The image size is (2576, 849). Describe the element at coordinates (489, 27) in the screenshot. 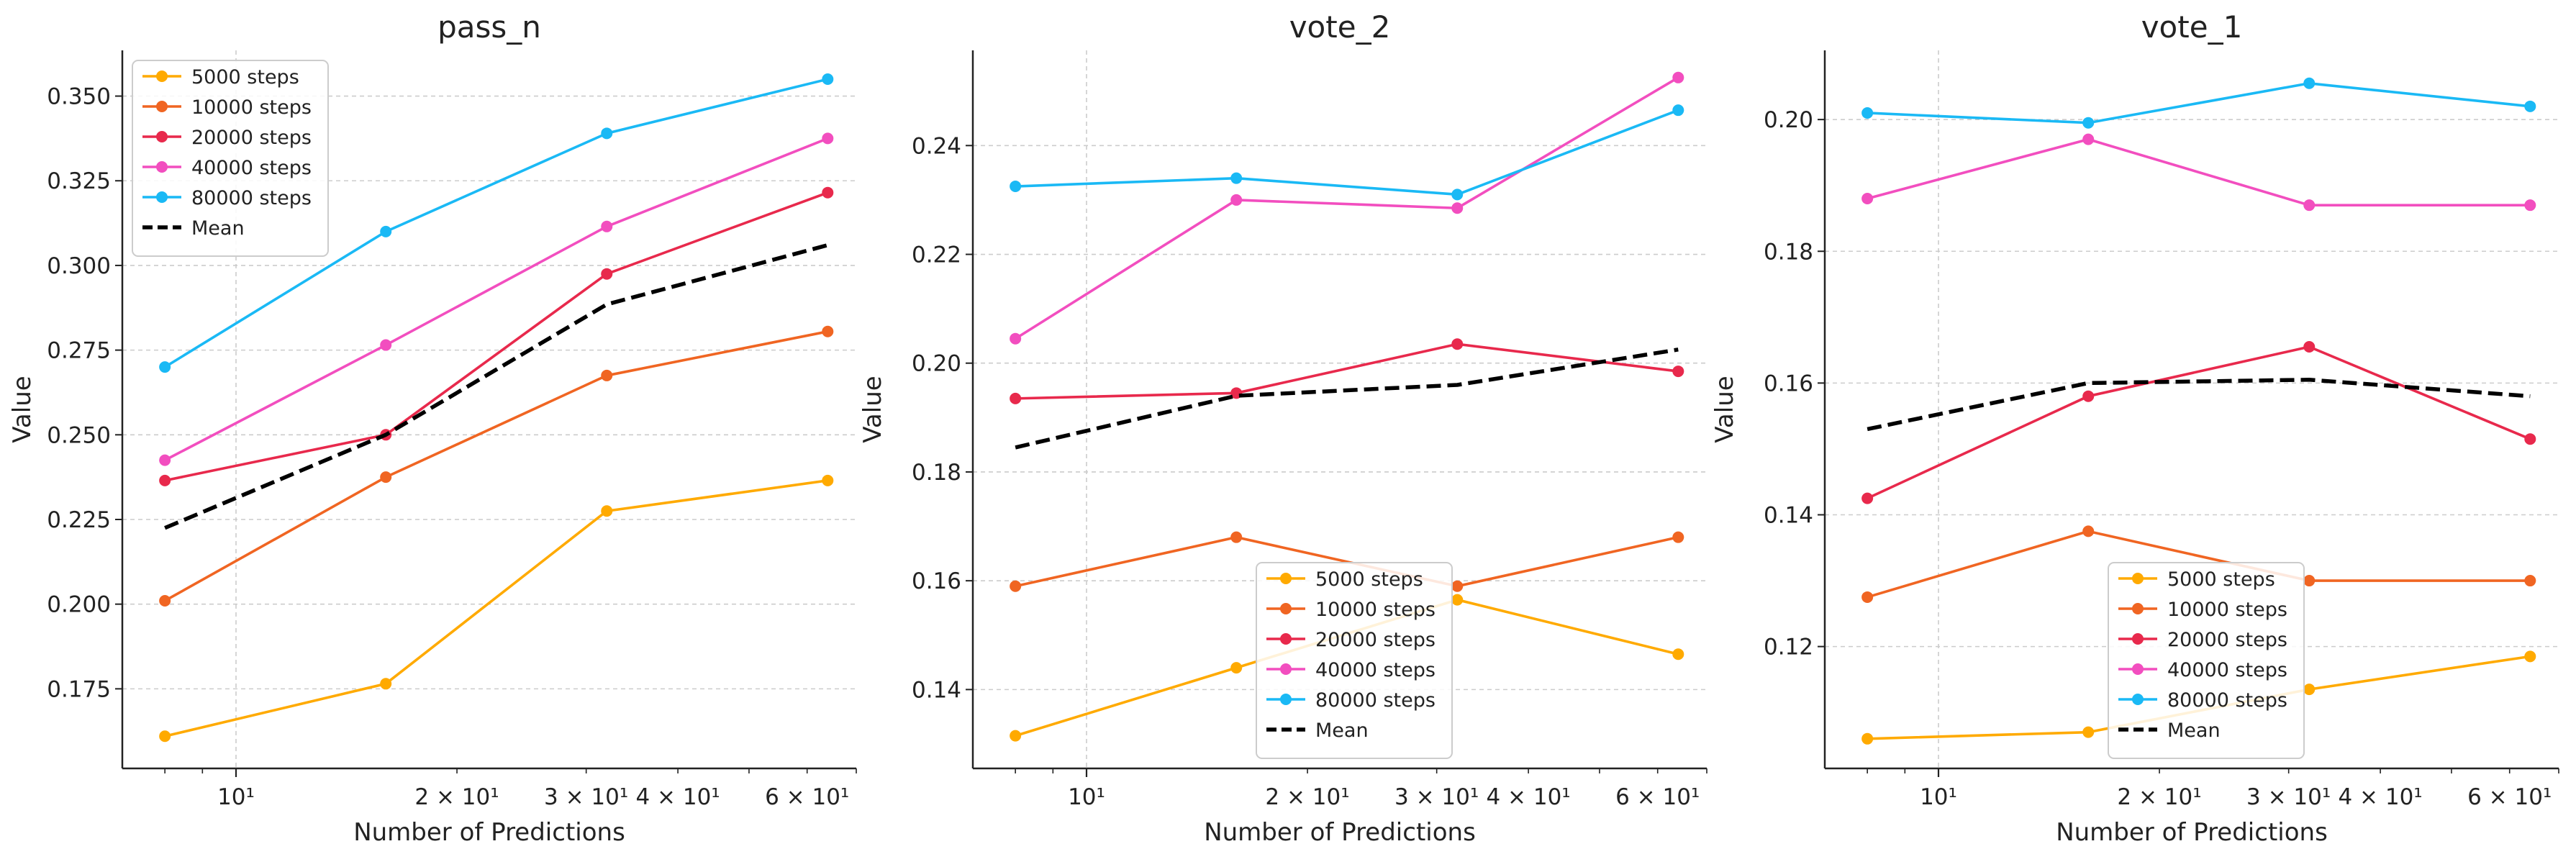

I see `chart-title: pass_n` at that location.